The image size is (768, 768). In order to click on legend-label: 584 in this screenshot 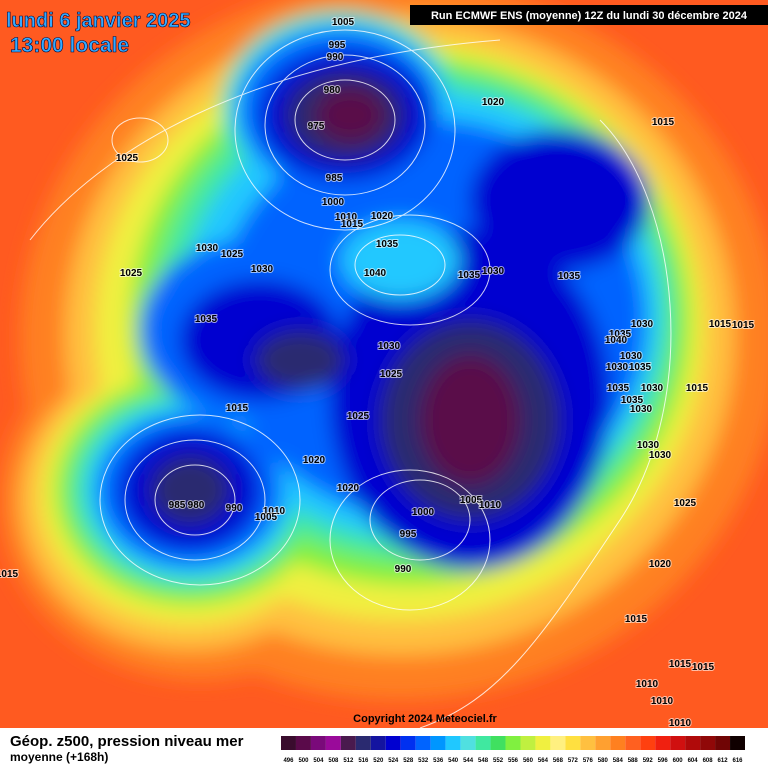, I will do `click(618, 761)`.